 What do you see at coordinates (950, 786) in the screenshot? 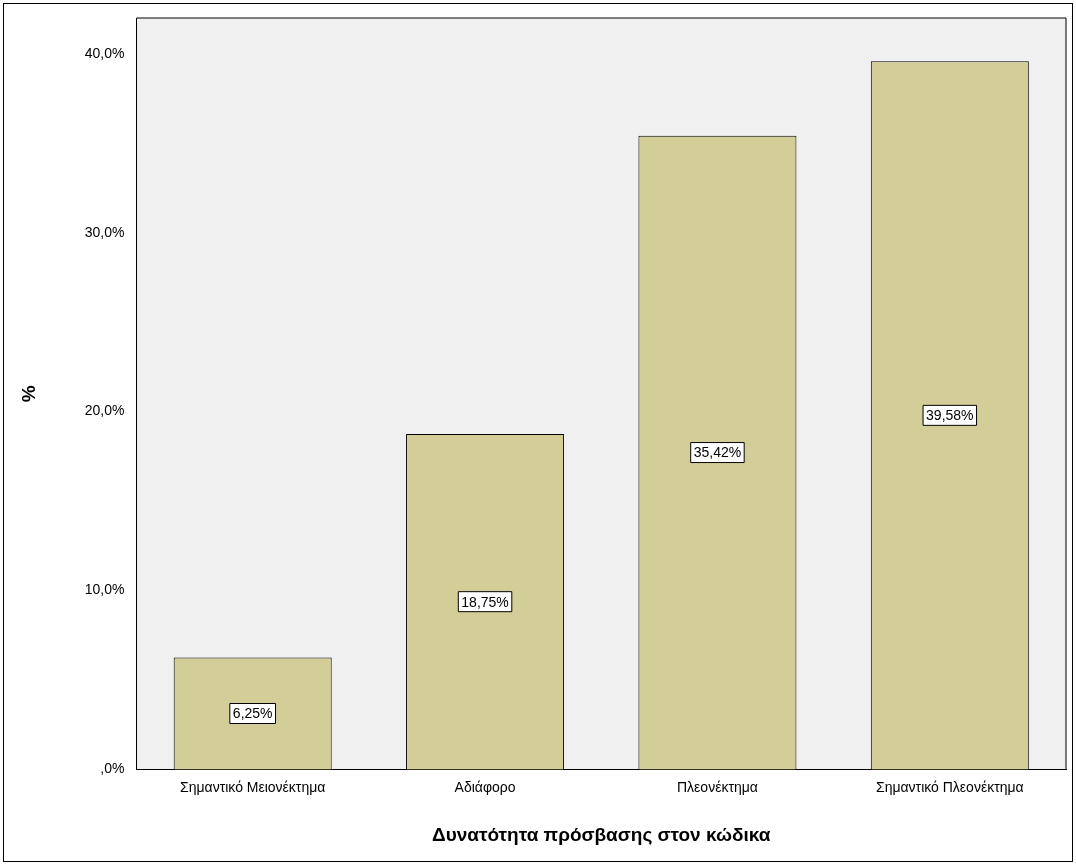
I see `x-tick-label: Σημαντικό Πλεονέκτημα` at bounding box center [950, 786].